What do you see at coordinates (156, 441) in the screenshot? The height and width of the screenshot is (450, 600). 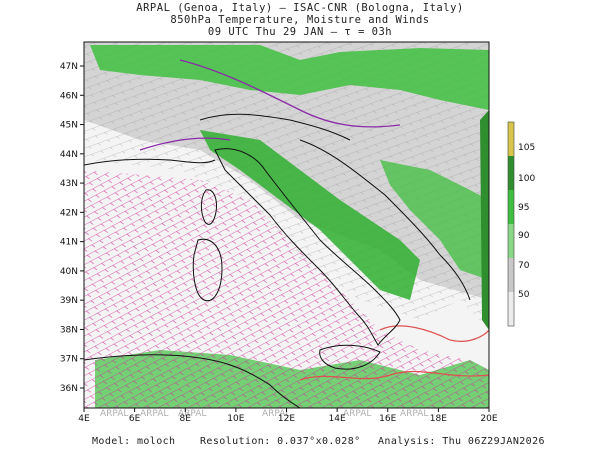 I see `model-value: moloch` at bounding box center [156, 441].